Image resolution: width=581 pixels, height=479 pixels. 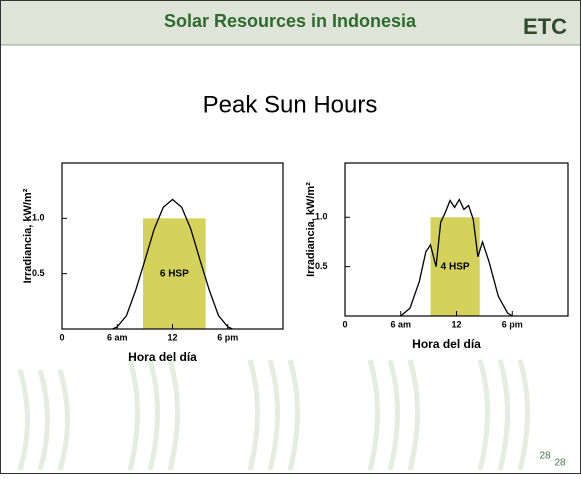 I want to click on hsp-label: 4 HSP, so click(x=455, y=266).